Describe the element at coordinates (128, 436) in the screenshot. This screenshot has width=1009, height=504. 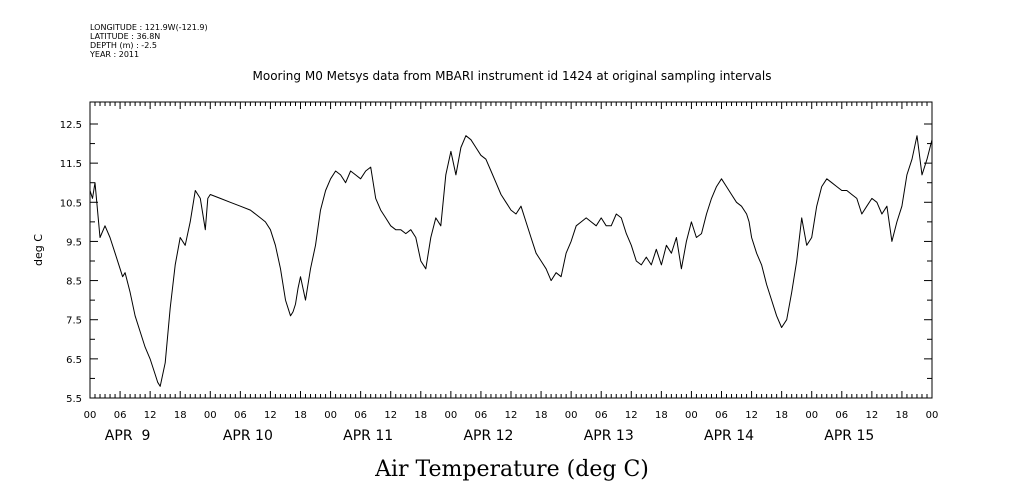
I see `x-day-label: APR 9` at that location.